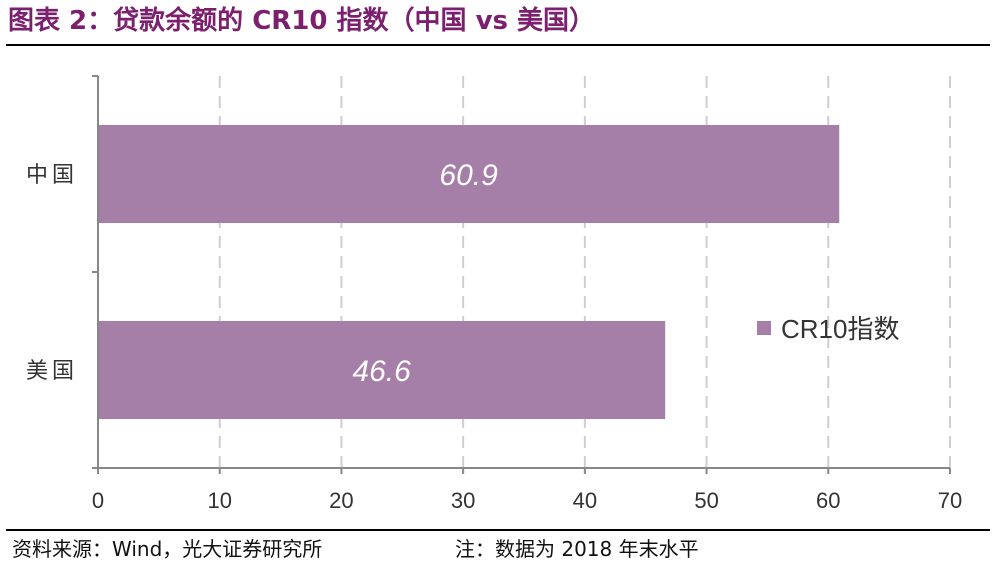  I want to click on data-label-0: 60.9, so click(468, 175).